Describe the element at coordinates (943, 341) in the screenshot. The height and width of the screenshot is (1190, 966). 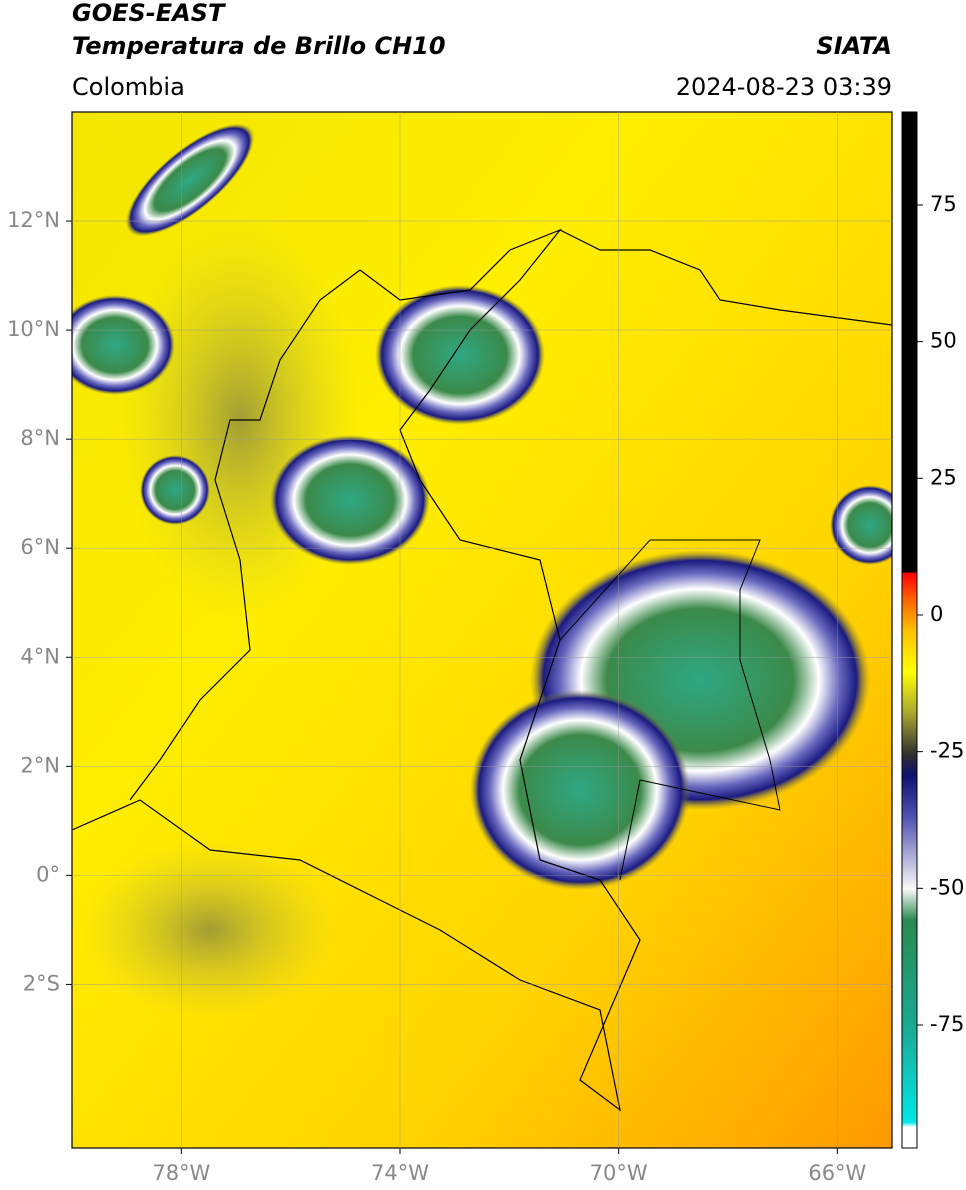
I see `colorbar-tick-label: 50` at that location.